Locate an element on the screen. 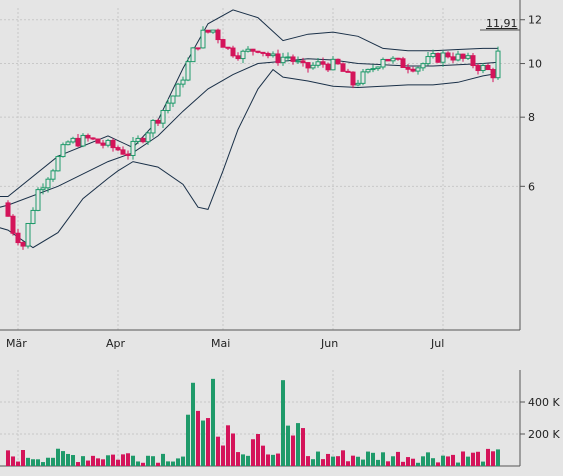 The image size is (563, 476). volume-tick-label: 400 K is located at coordinates (544, 402).